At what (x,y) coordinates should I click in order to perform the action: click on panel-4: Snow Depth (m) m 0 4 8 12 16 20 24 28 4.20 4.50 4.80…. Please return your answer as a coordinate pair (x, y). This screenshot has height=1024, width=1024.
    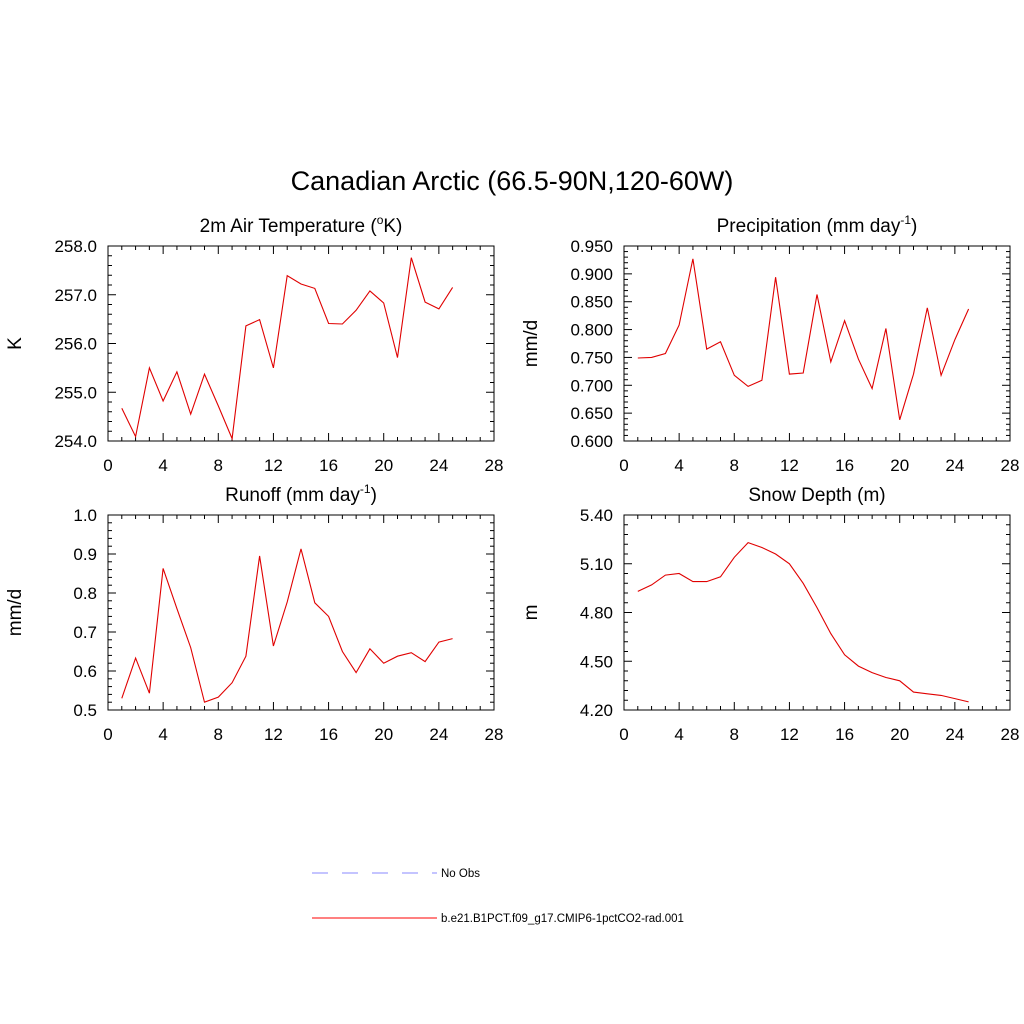
    Looking at the image, I should click on (770, 614).